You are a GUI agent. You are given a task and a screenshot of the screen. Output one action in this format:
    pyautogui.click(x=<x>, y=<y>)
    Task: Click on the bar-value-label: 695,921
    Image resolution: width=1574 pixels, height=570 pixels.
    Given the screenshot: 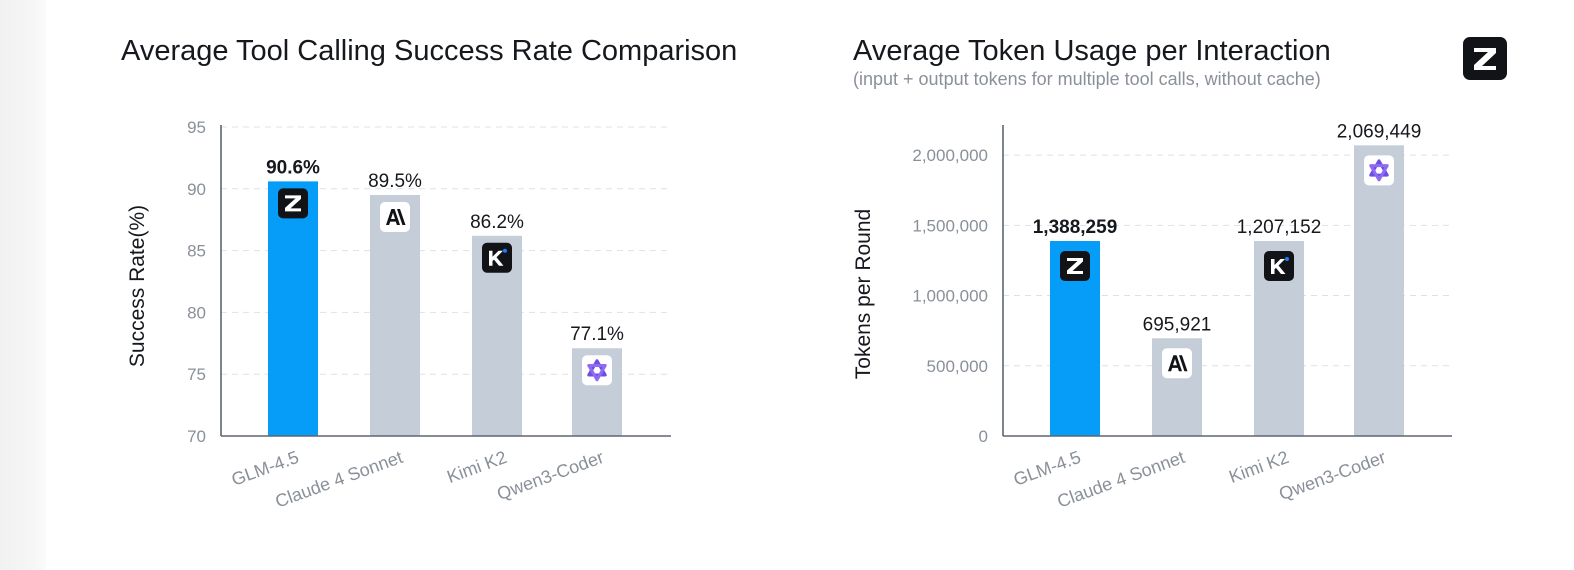 What is the action you would take?
    pyautogui.click(x=1177, y=324)
    